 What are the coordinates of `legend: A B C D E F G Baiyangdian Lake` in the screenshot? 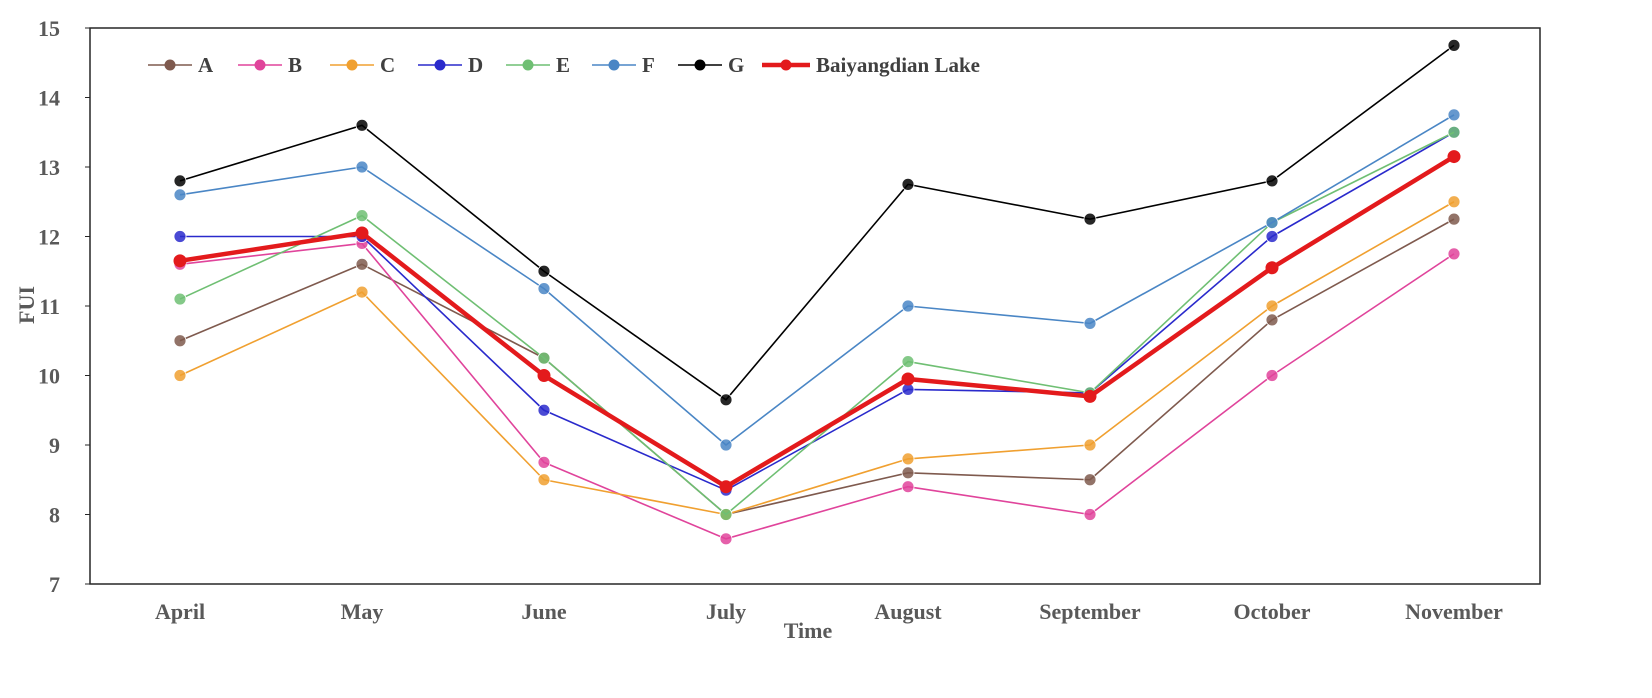 It's located at (564, 65).